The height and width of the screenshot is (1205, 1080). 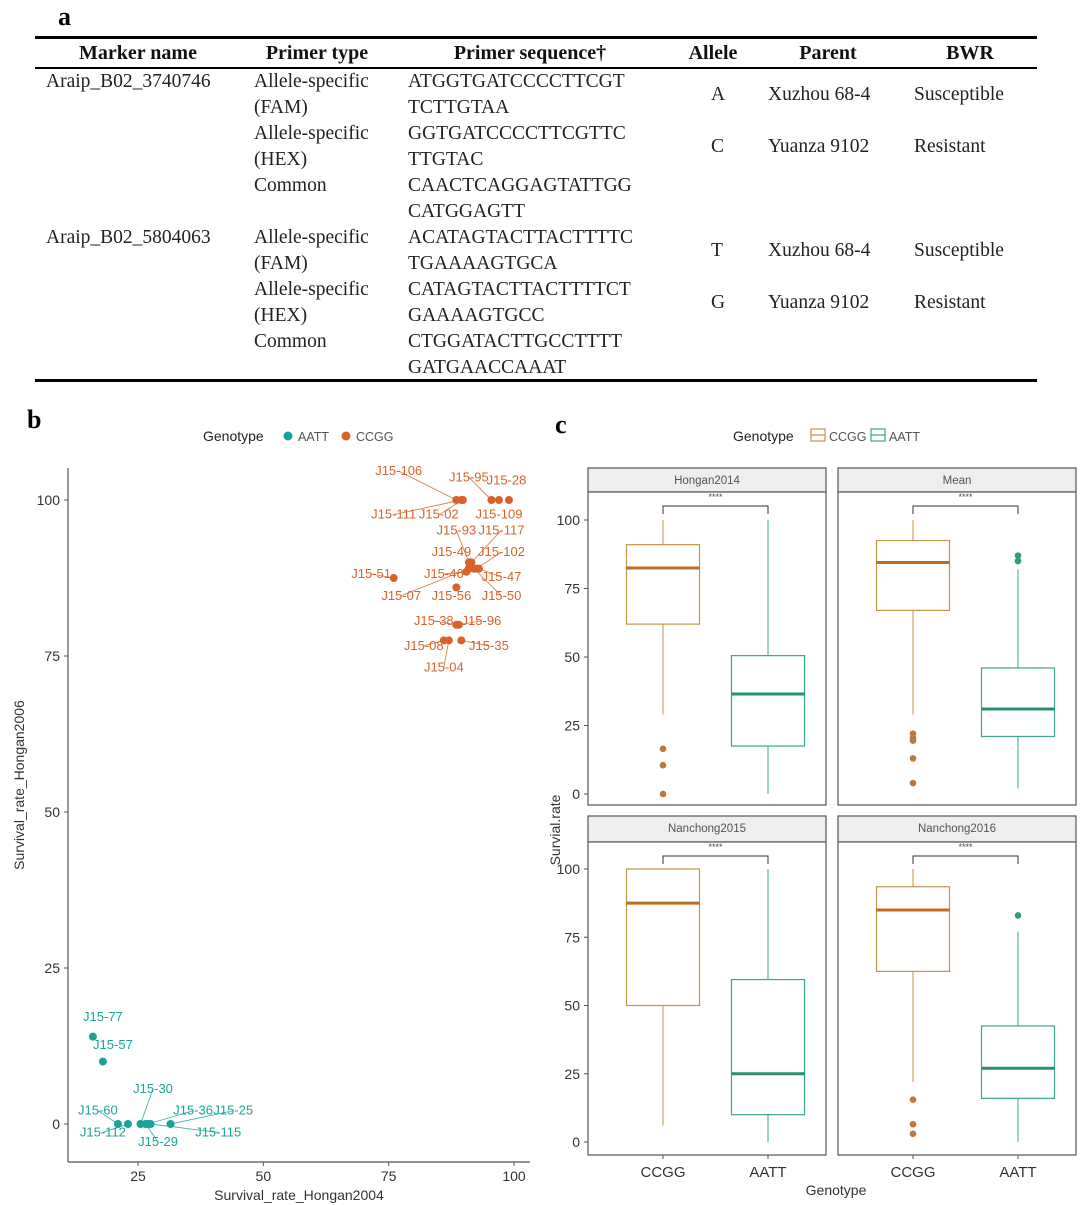 I want to click on point-label: J15-04, so click(x=444, y=667).